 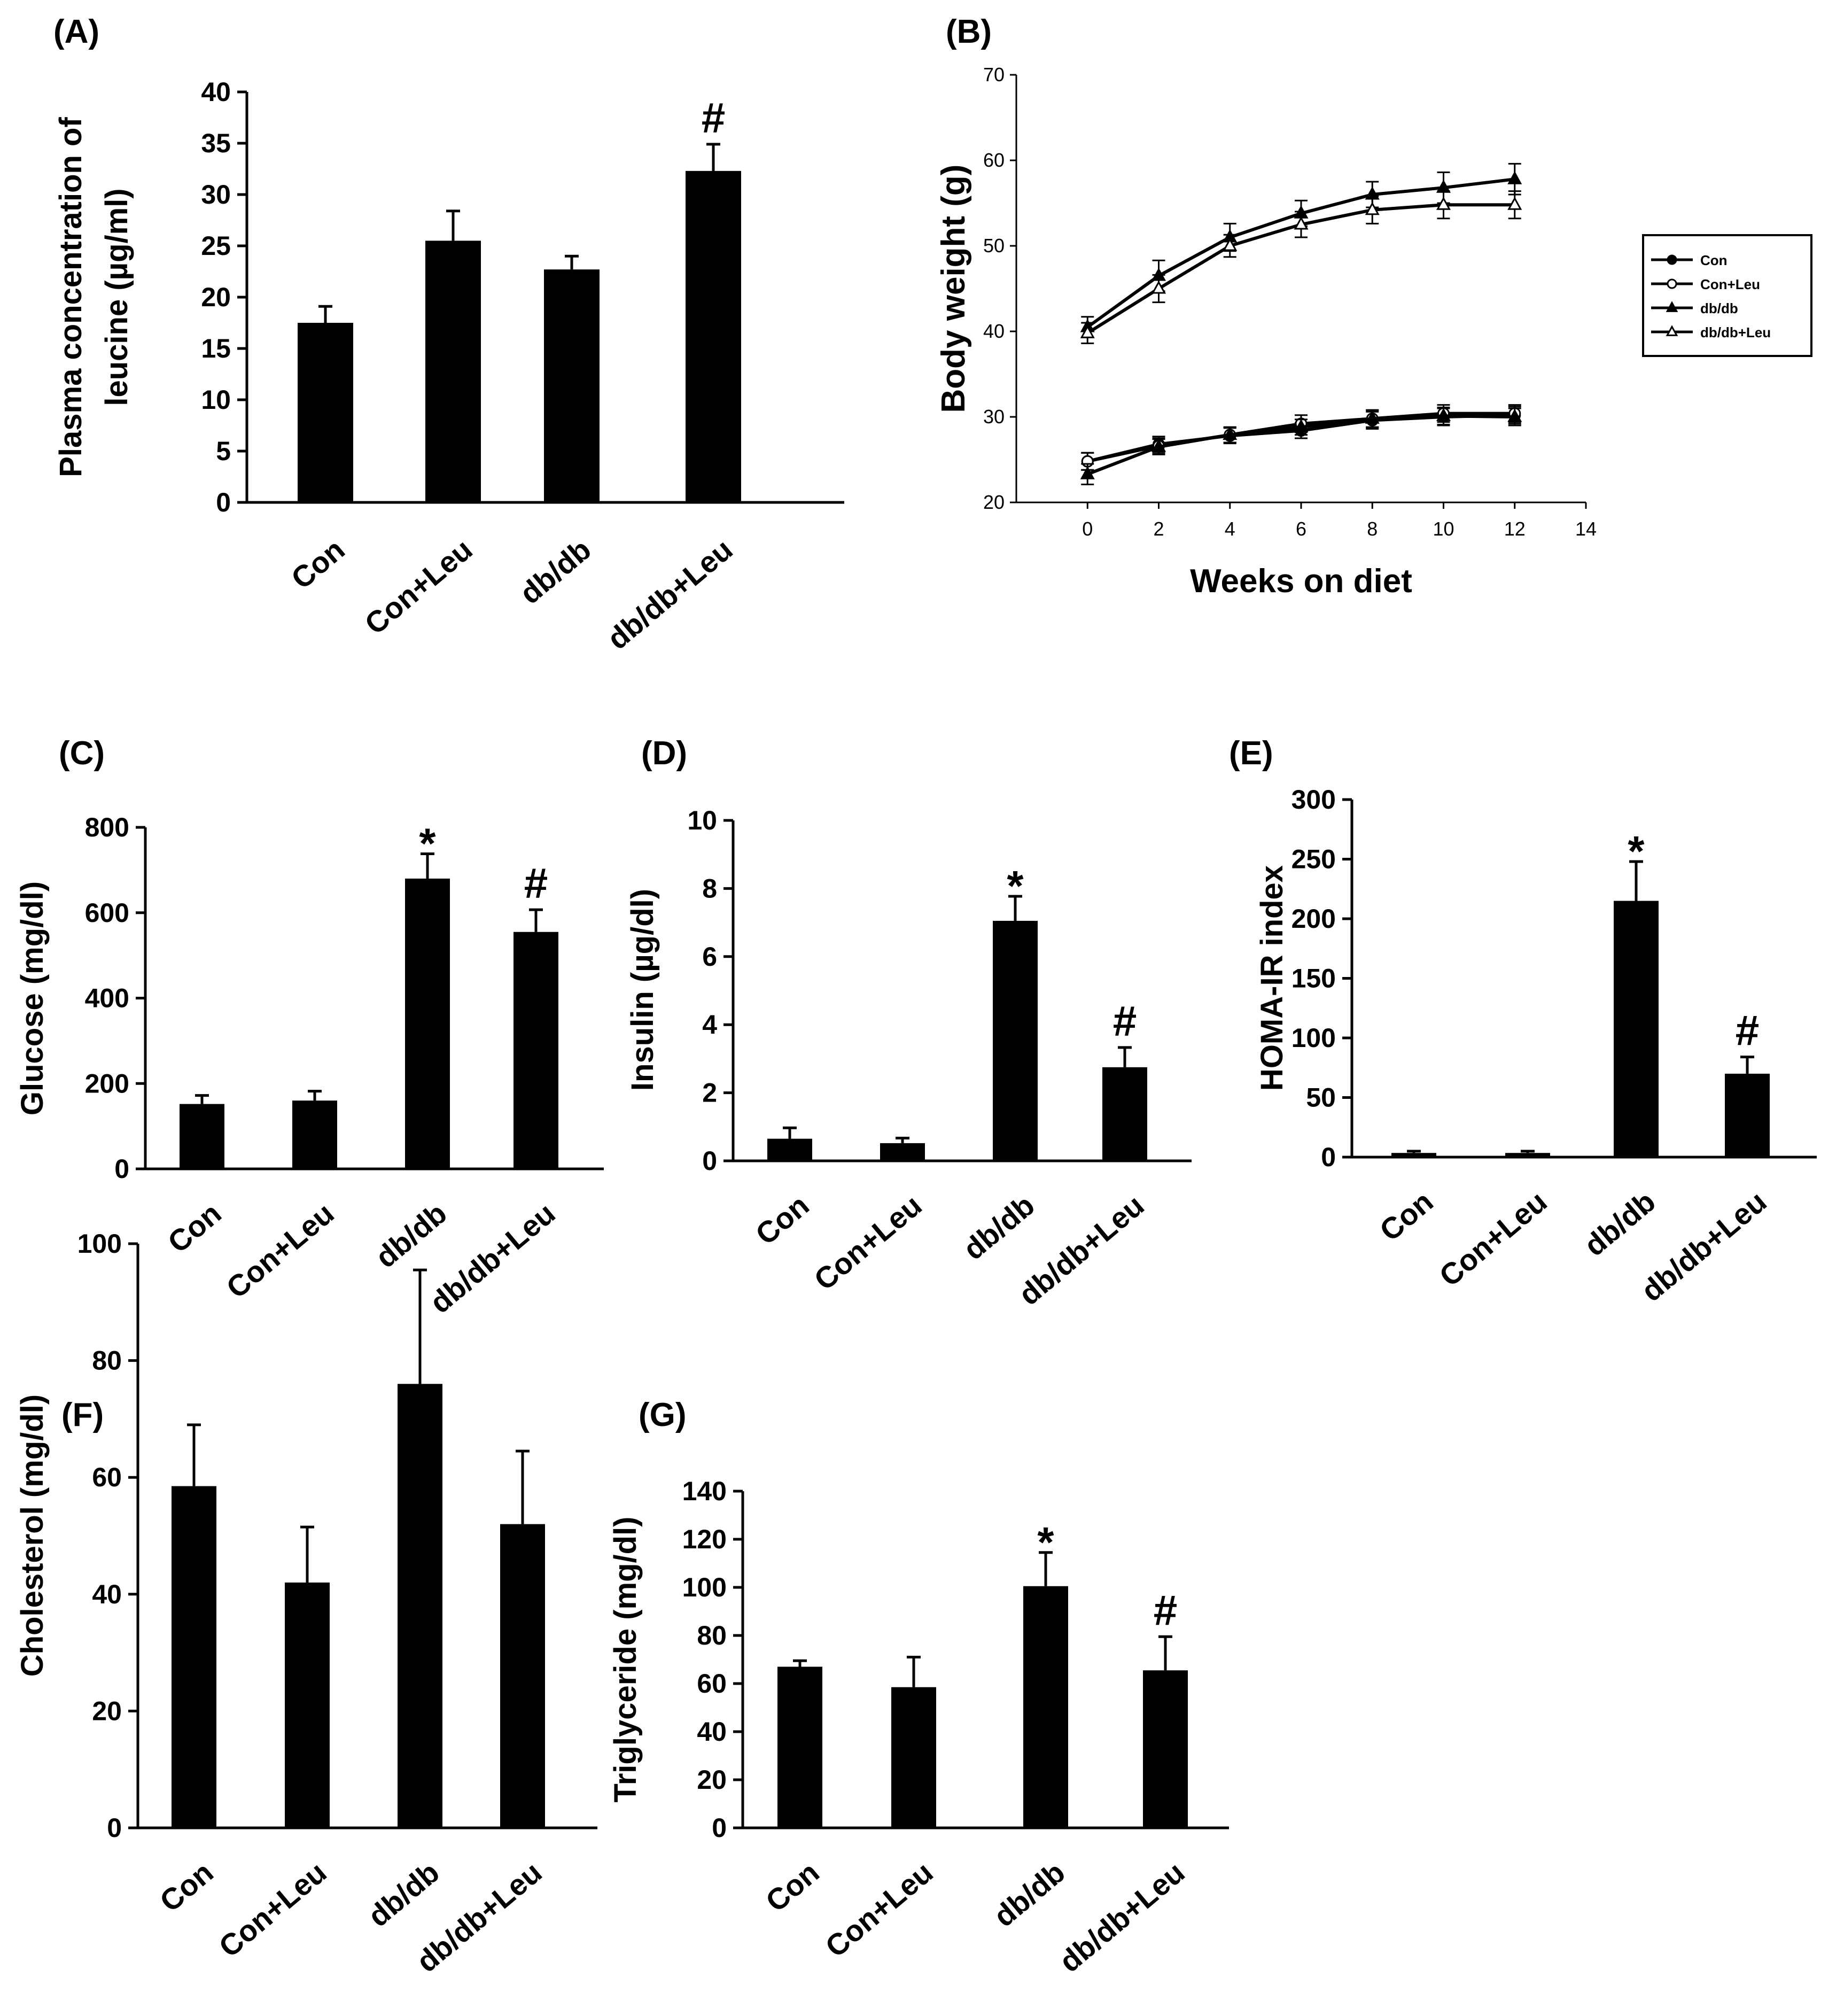 What do you see at coordinates (710, 1025) in the screenshot?
I see `y-tick-label: 4` at bounding box center [710, 1025].